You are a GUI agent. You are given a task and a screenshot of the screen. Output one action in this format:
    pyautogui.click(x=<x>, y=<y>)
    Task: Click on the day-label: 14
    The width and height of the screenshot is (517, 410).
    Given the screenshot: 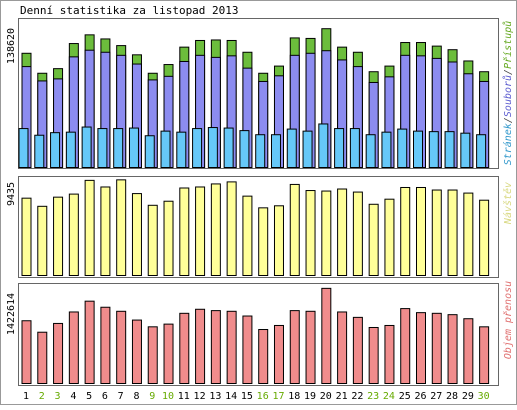 What is the action you would take?
    pyautogui.click(x=231, y=396)
    